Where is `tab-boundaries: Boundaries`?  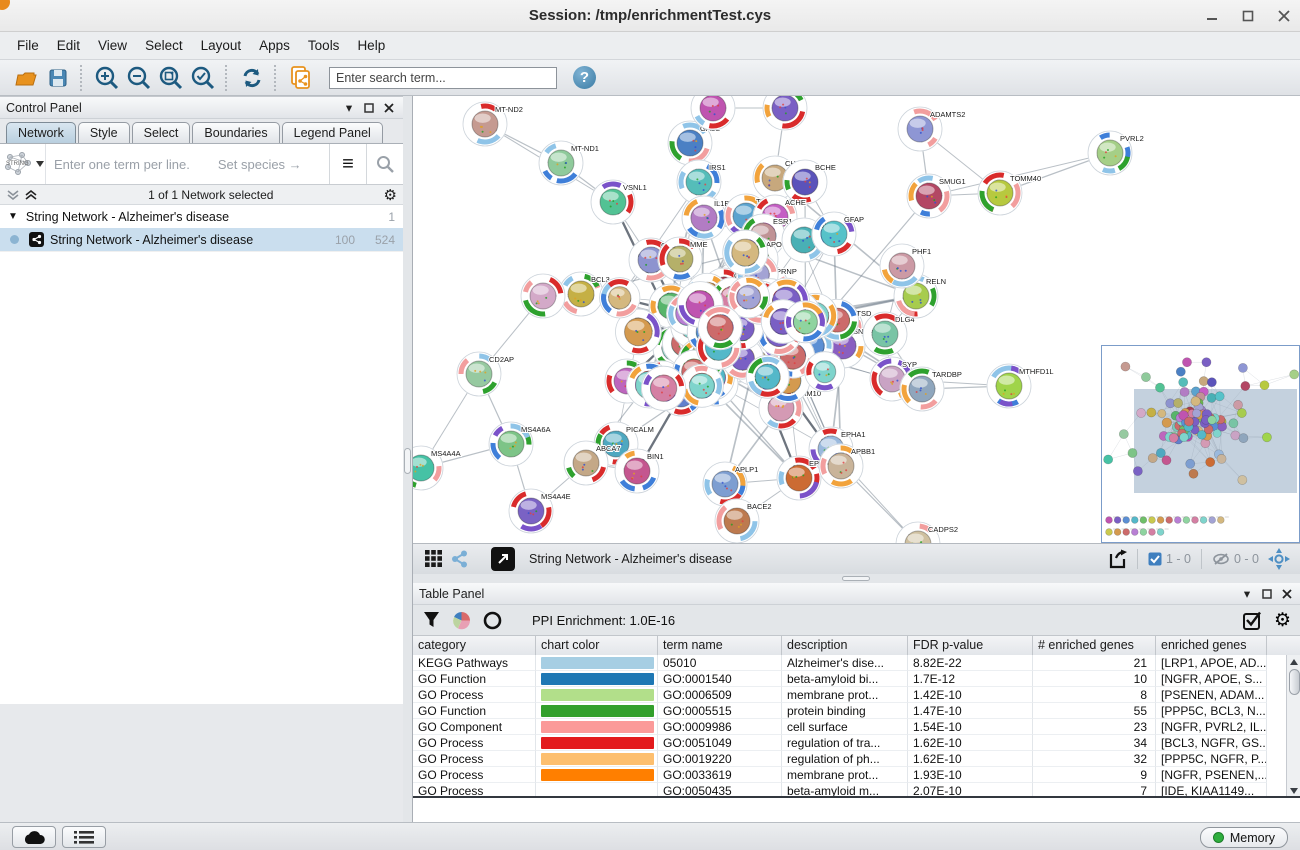 tab-boundaries: Boundaries is located at coordinates (236, 132).